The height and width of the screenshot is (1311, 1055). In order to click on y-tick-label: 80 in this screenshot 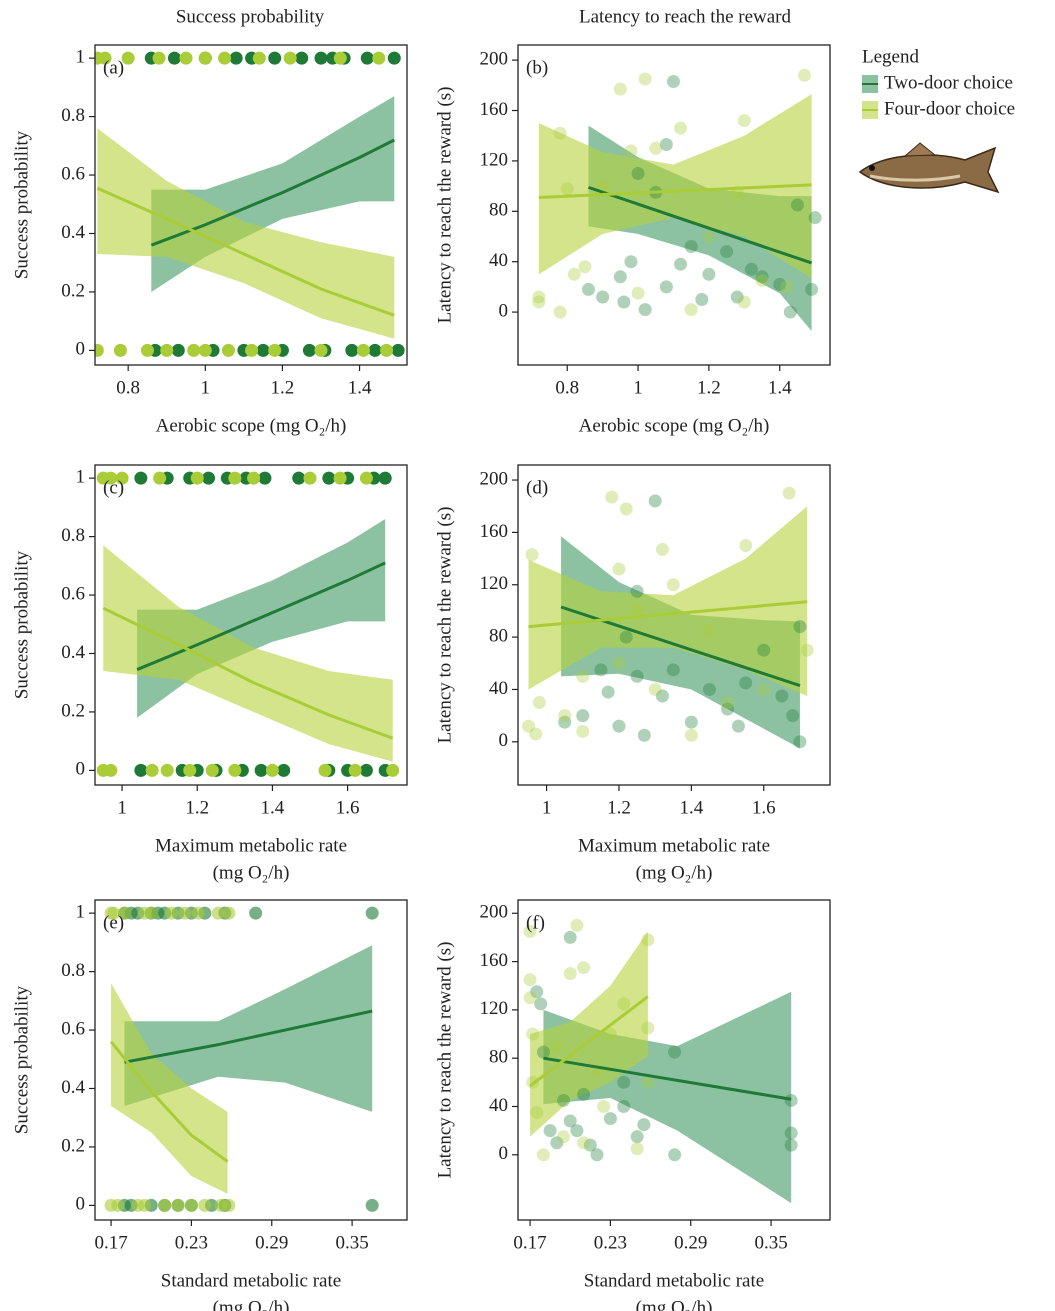, I will do `click(498, 635)`.